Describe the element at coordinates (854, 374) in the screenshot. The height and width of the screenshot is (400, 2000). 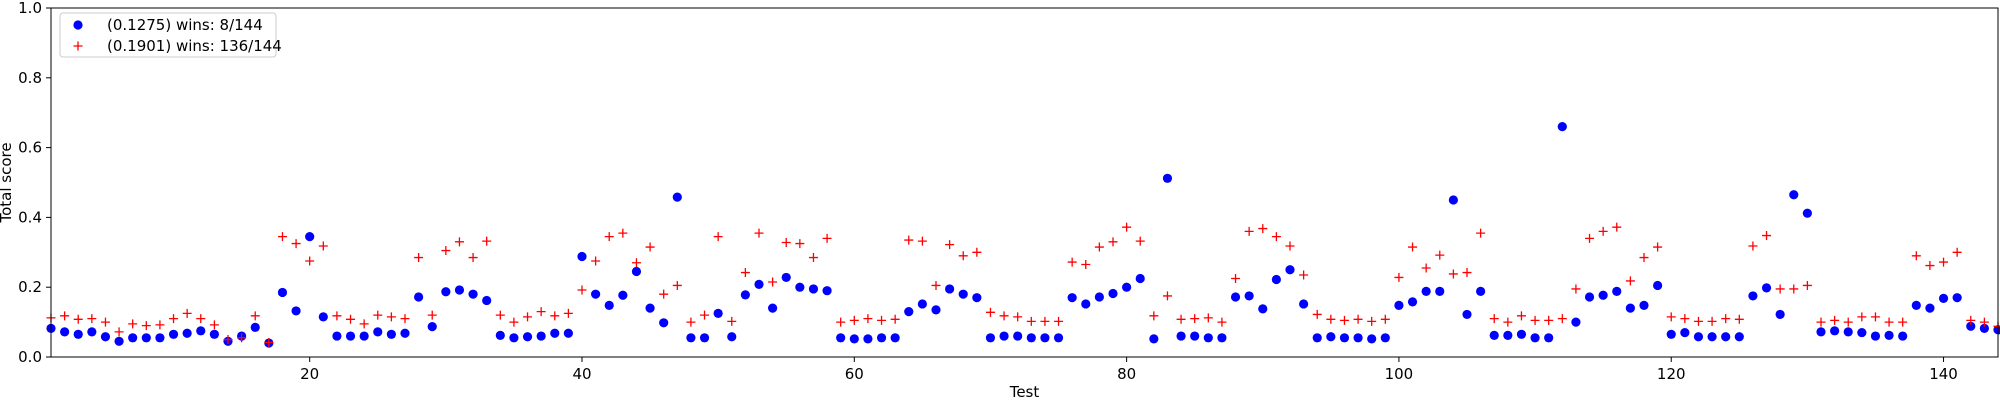
I see `x-tick-label: 60` at that location.